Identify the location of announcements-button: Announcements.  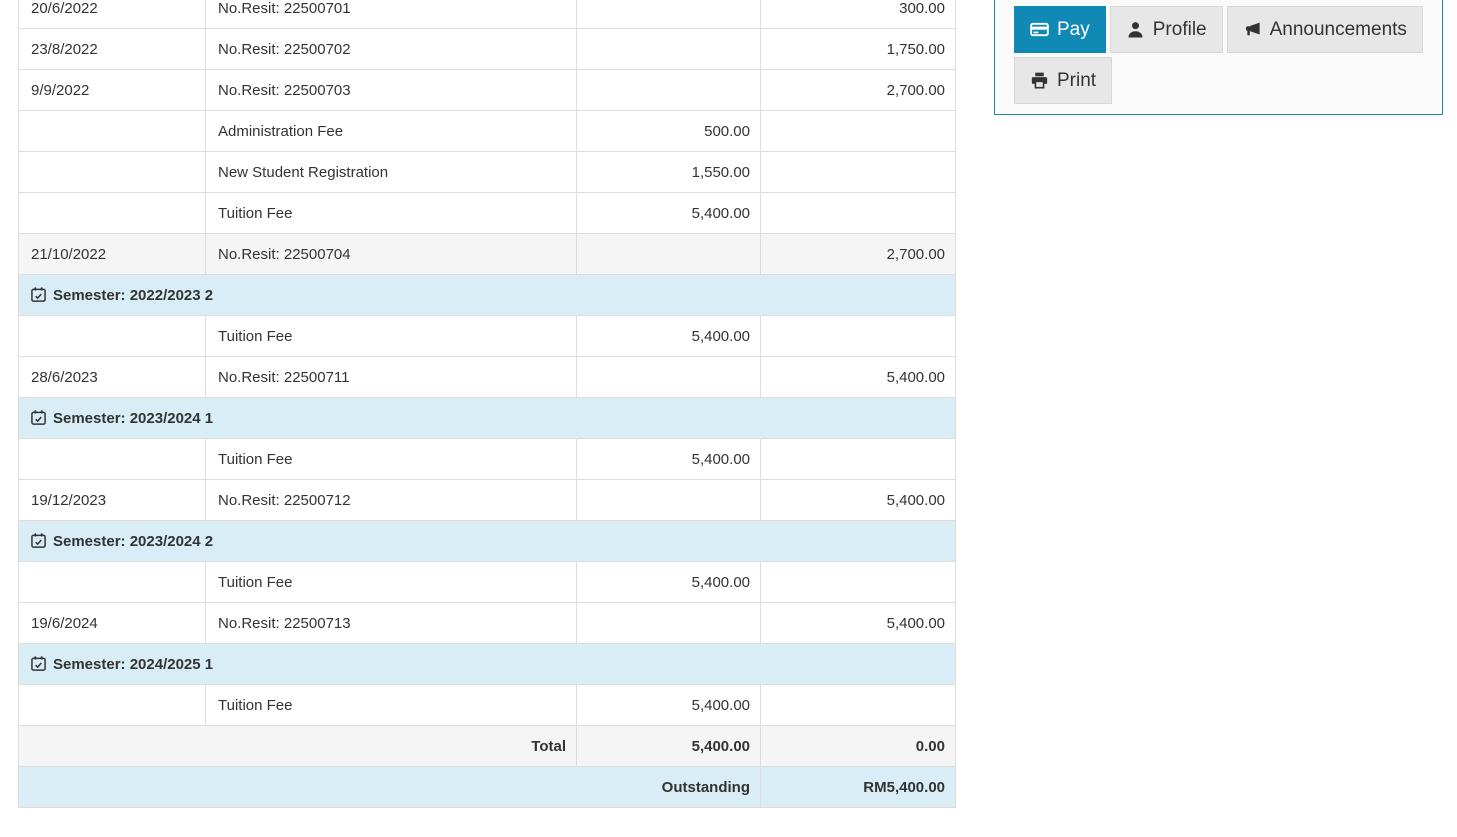
(1324, 29).